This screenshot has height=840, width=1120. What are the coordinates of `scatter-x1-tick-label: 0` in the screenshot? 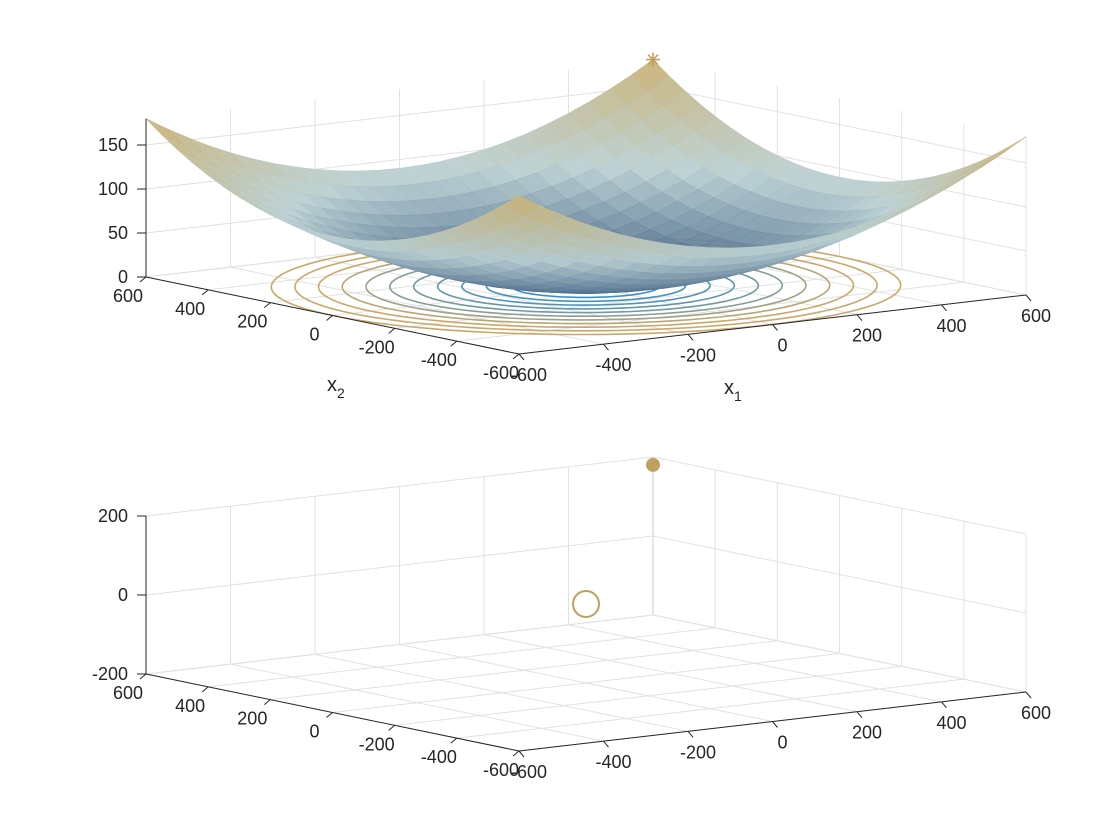 It's located at (782, 743).